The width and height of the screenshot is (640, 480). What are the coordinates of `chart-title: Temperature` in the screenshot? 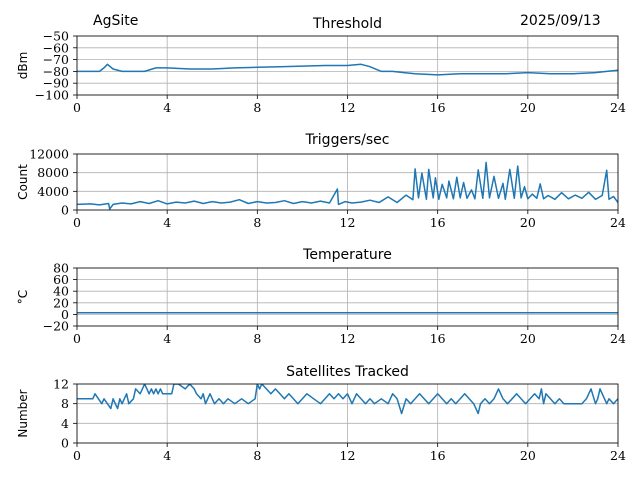 It's located at (347, 255).